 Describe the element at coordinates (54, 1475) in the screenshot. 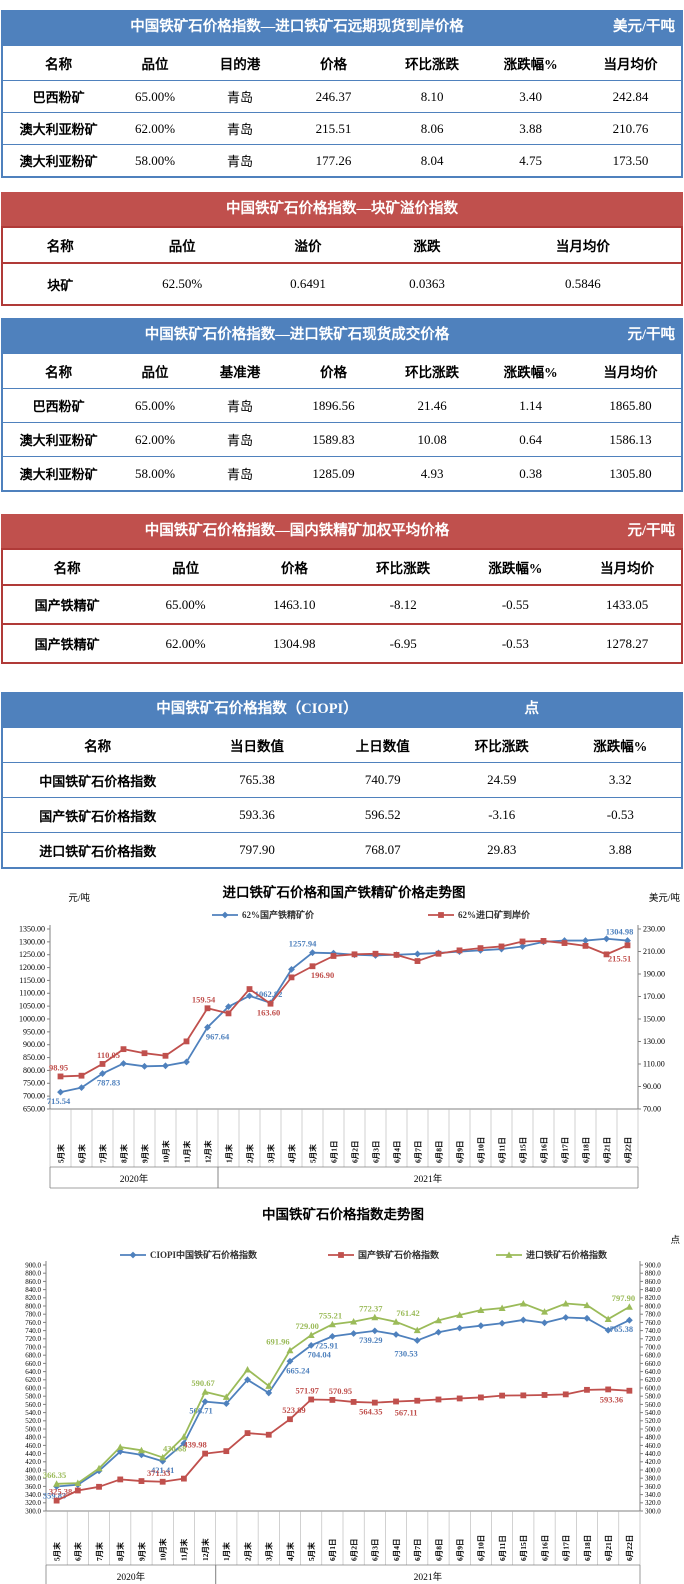

I see `data-point-label: 366.35` at that location.